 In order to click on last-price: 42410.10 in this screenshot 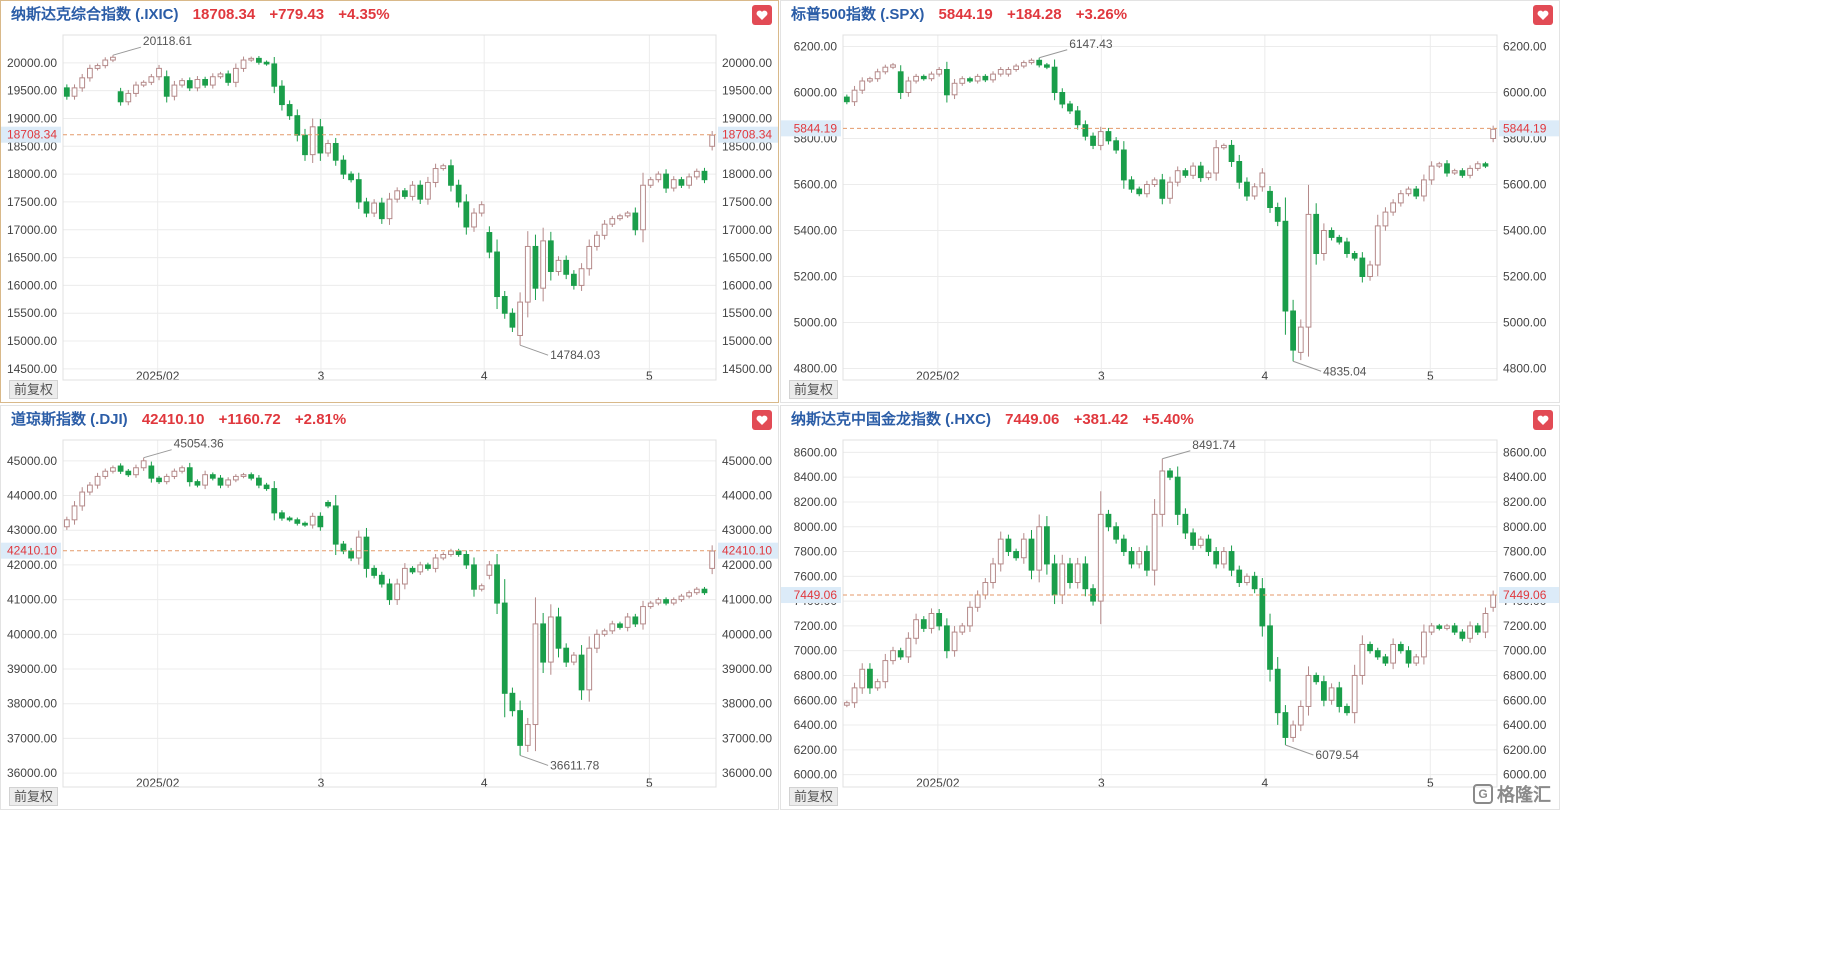, I will do `click(173, 419)`.